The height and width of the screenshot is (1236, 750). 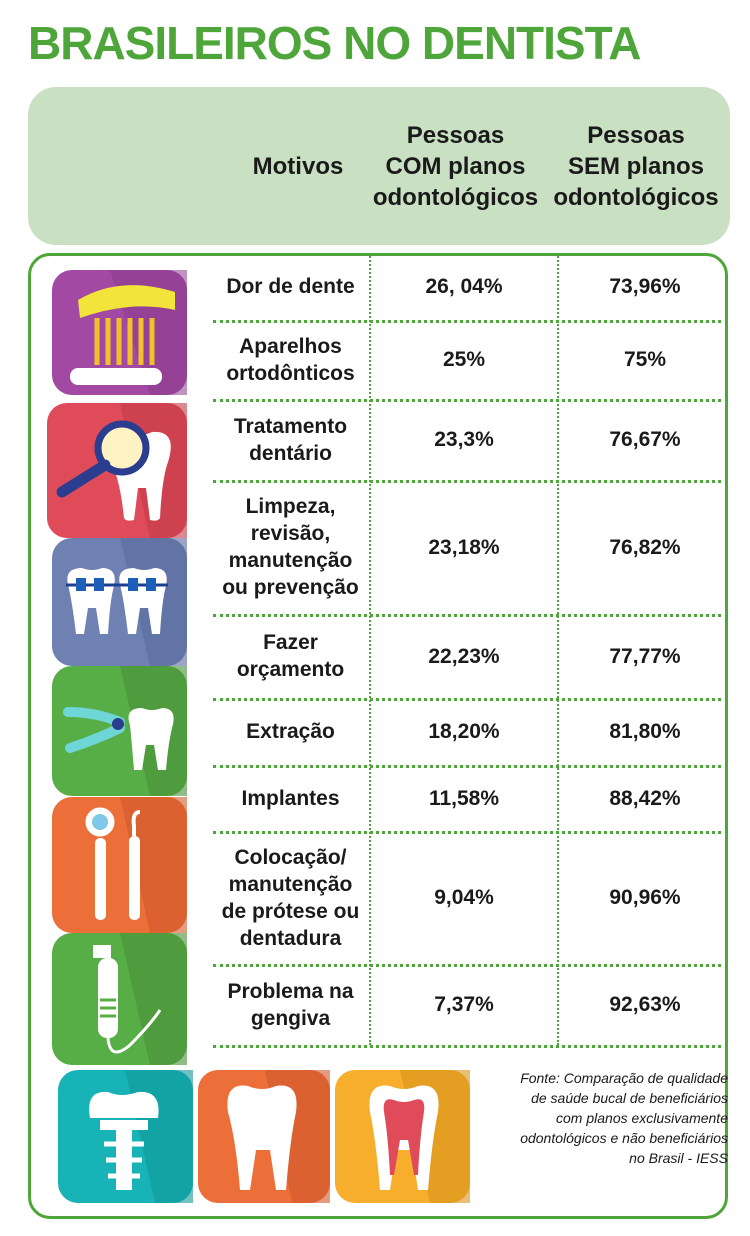 I want to click on implant-icon, so click(x=125, y=1136).